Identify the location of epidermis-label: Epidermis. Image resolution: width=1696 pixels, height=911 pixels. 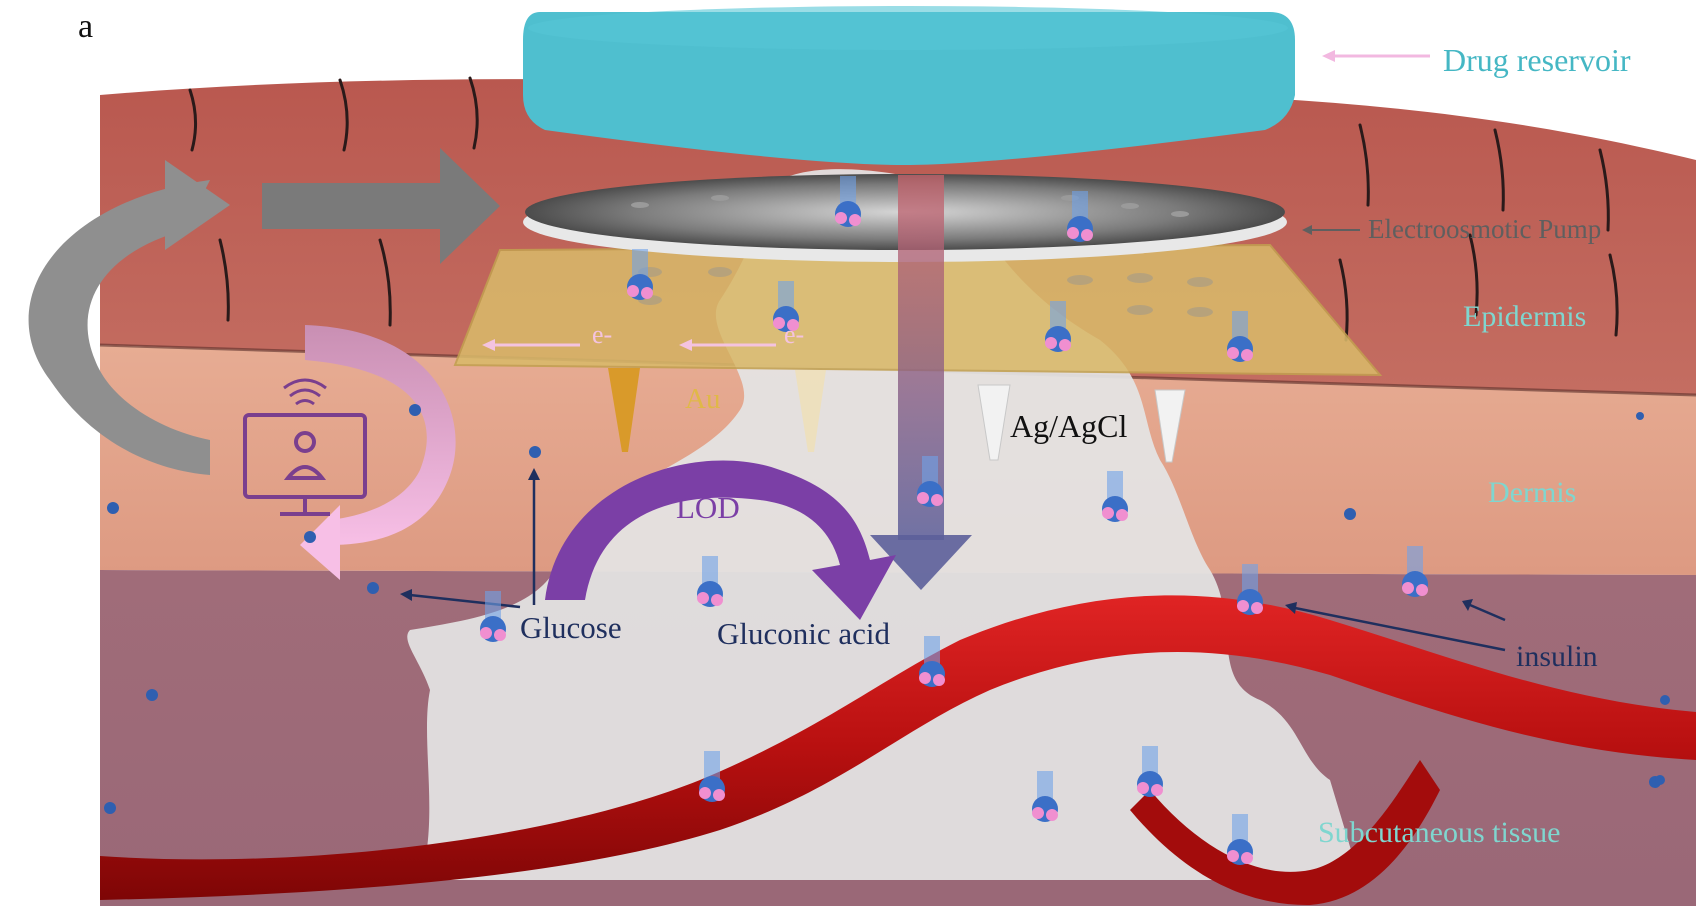
(1525, 316).